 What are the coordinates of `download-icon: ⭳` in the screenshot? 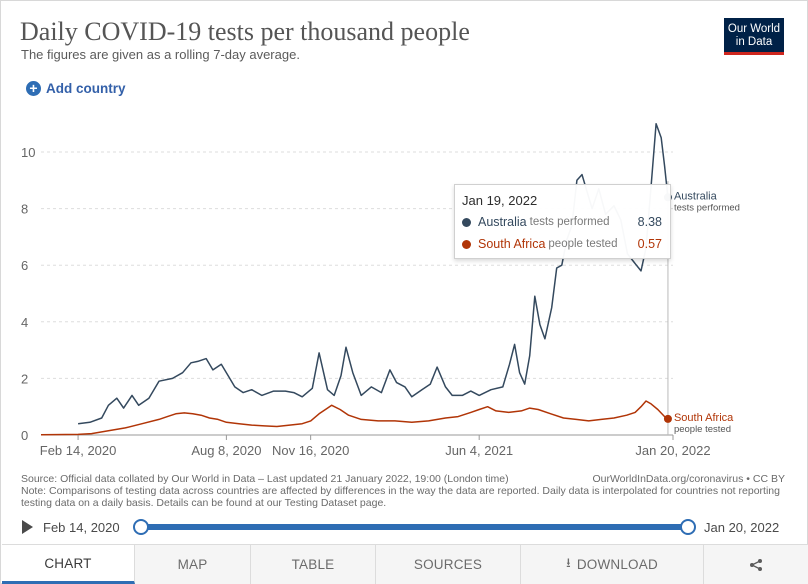 It's located at (568, 562).